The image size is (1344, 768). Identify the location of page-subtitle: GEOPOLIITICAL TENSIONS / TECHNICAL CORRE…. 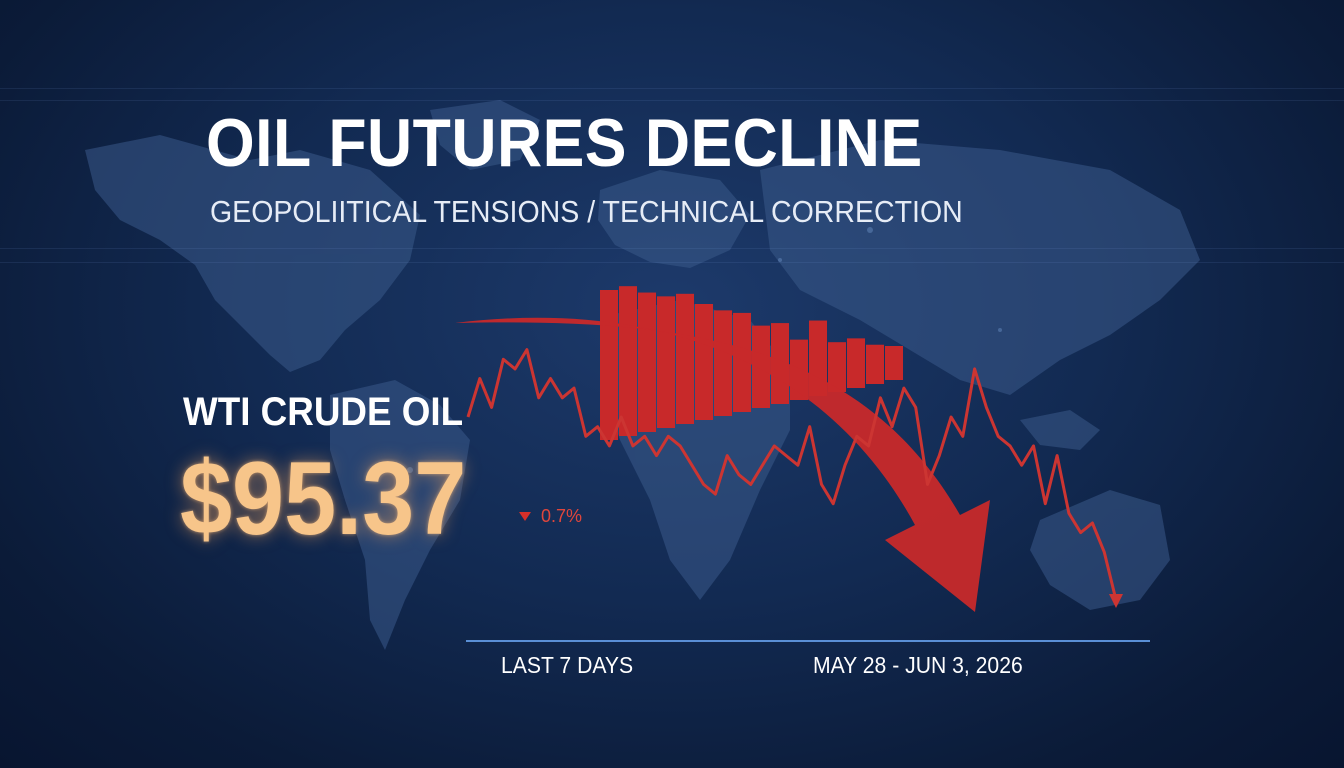
(586, 211).